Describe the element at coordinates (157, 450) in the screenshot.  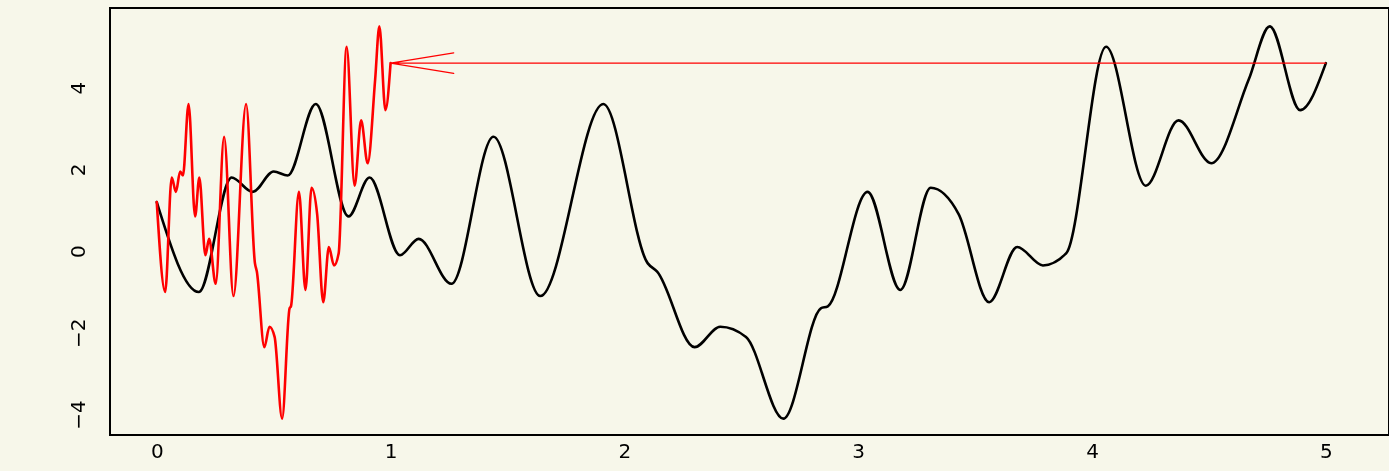
I see `x-tick-label: 0` at that location.